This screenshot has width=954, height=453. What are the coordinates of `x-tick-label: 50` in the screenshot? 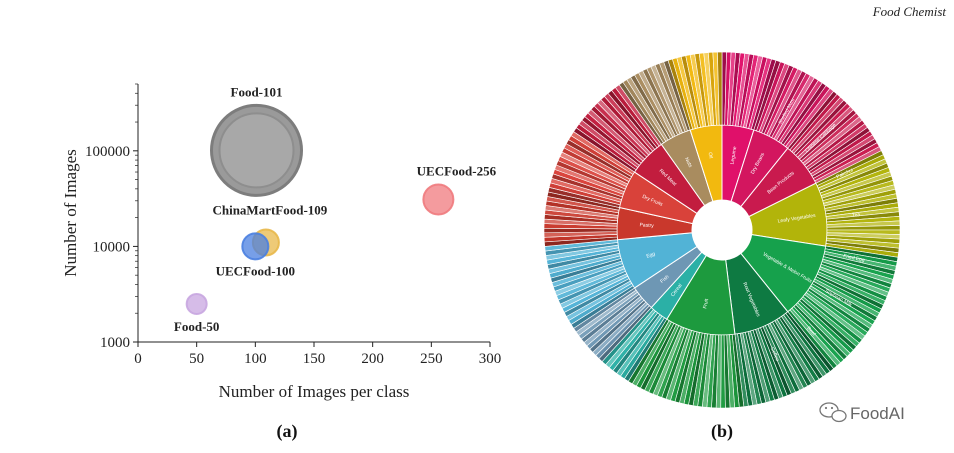 It's located at (196, 359).